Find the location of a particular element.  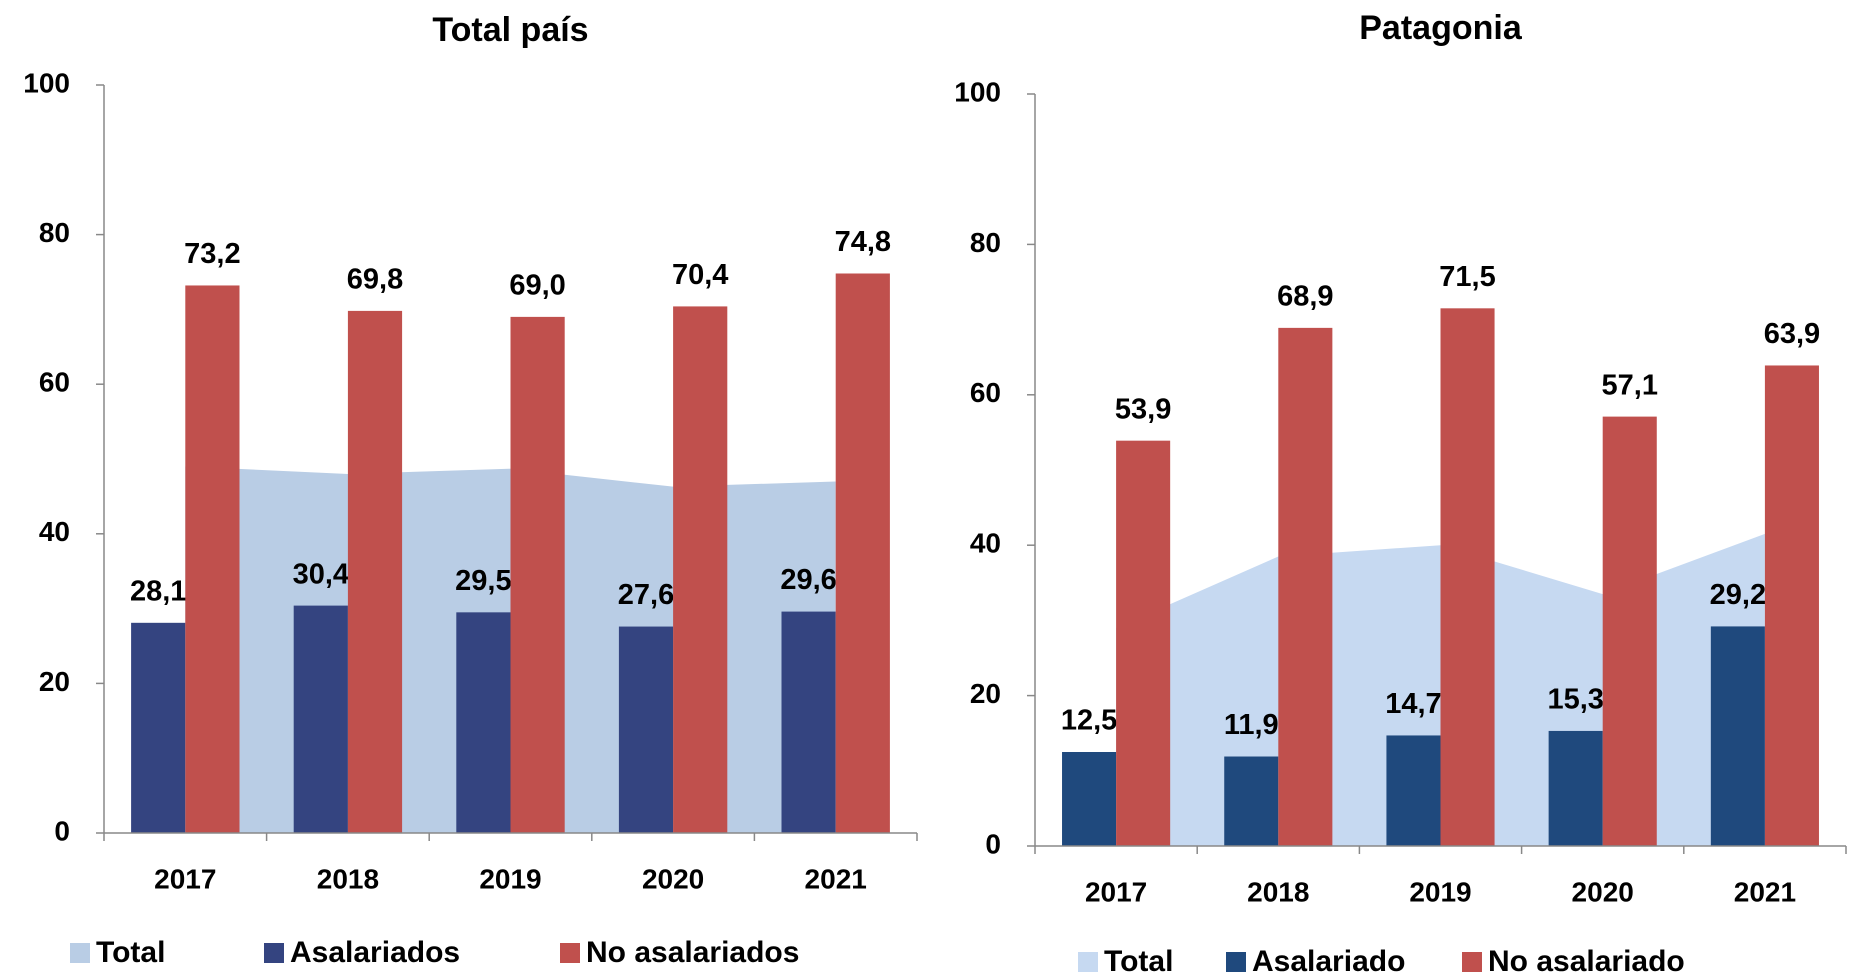

data-label: 29,2 is located at coordinates (1738, 595).